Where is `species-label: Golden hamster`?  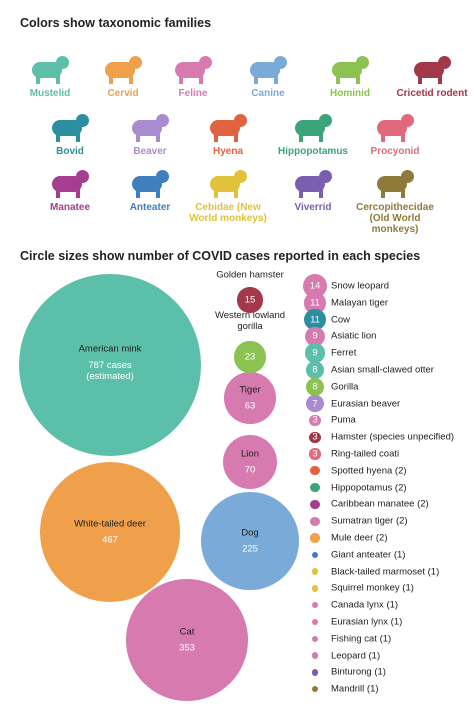 species-label: Golden hamster is located at coordinates (250, 275).